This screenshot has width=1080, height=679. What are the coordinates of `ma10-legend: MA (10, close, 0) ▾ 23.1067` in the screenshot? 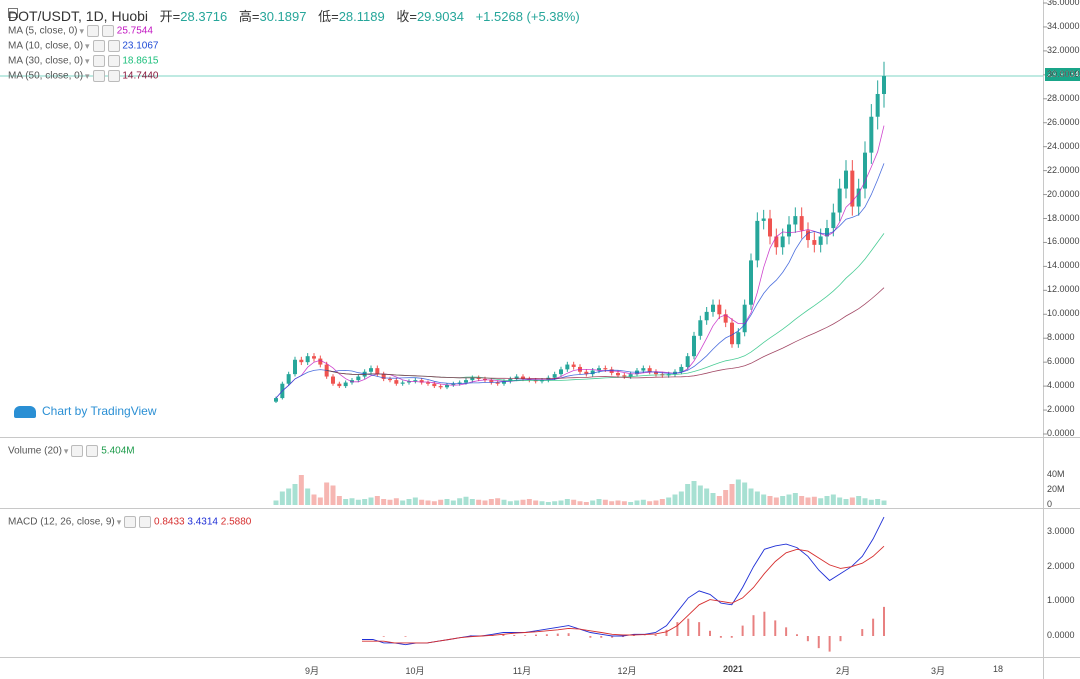 It's located at (83, 46).